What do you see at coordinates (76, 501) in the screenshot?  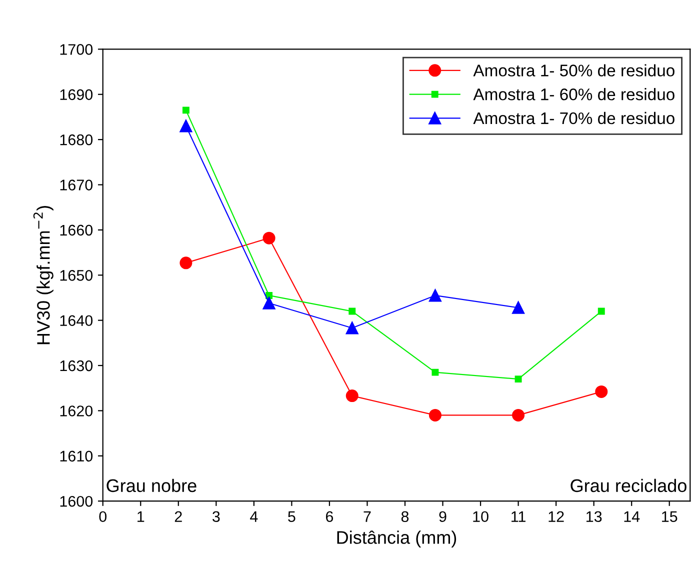 I see `y-tick-label: 1600` at bounding box center [76, 501].